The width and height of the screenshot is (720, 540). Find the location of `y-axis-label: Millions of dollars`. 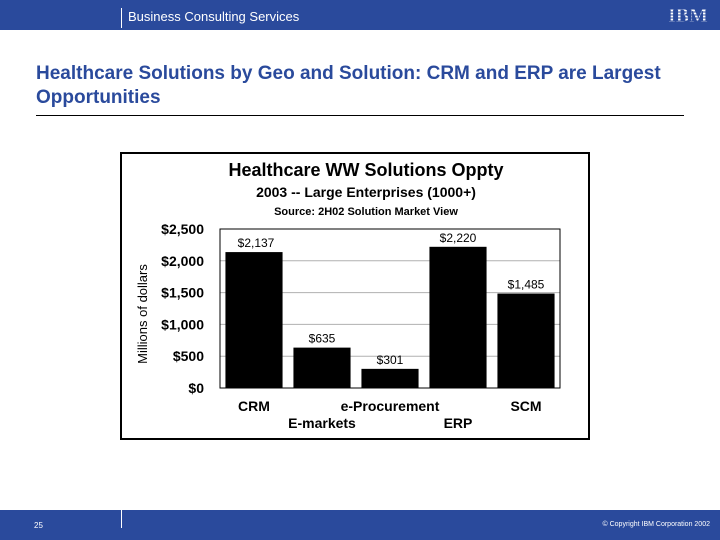

y-axis-label: Millions of dollars is located at coordinates (142, 314).